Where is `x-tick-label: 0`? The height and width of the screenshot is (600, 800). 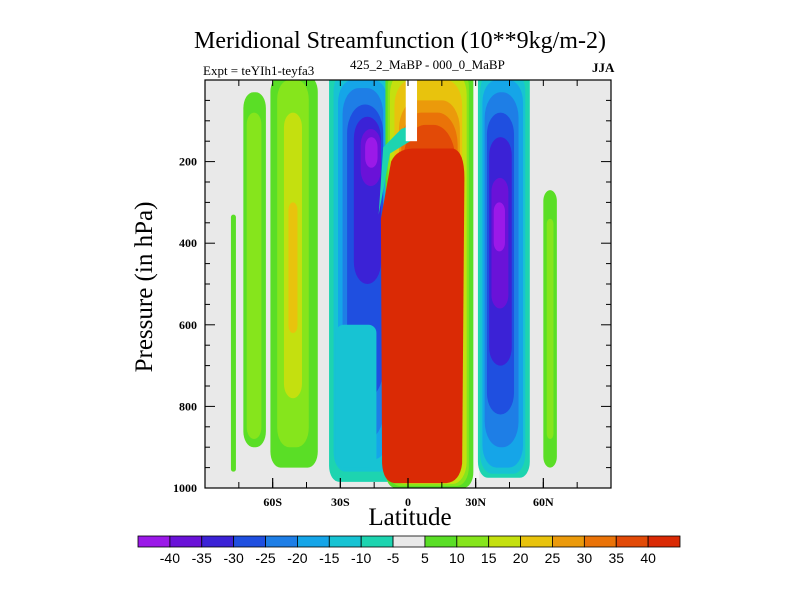
x-tick-label: 0 is located at coordinates (408, 502).